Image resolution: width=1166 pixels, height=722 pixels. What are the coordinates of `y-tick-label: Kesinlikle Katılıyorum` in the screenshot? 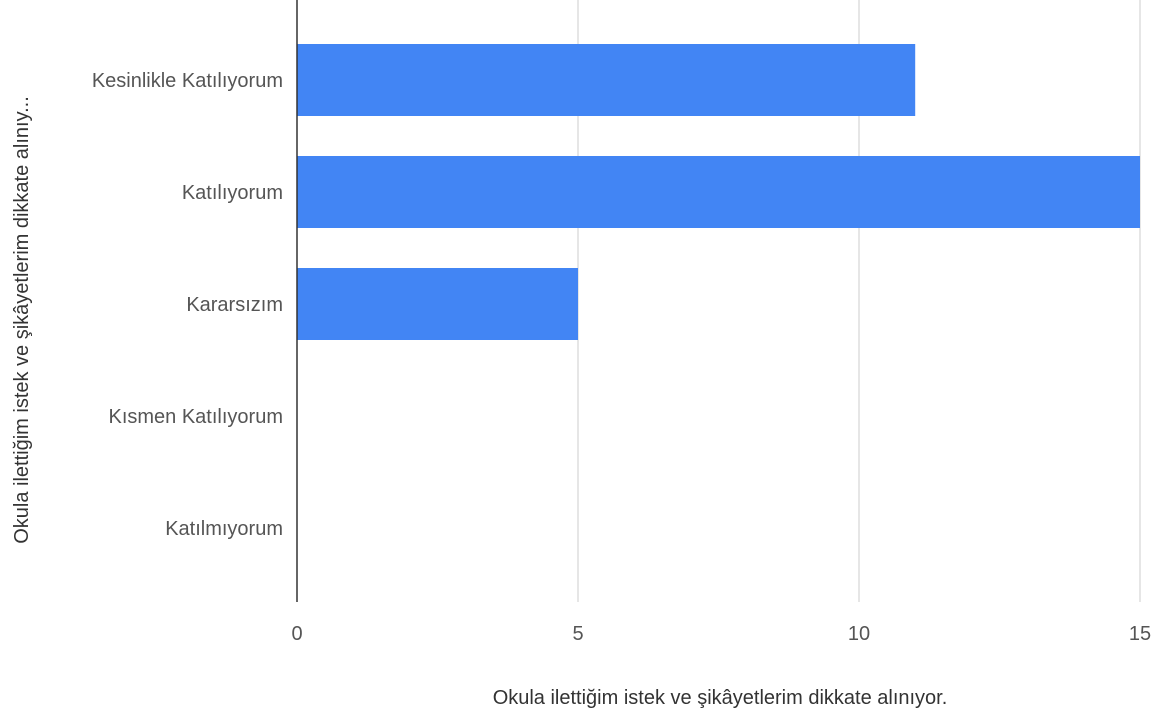 It's located at (187, 81).